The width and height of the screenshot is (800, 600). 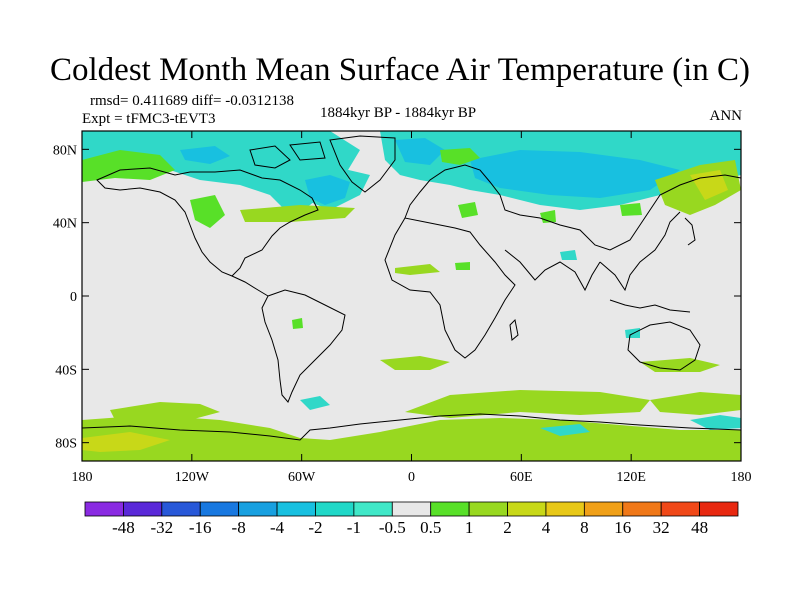 I want to click on coast-central-america, so click(x=250, y=286).